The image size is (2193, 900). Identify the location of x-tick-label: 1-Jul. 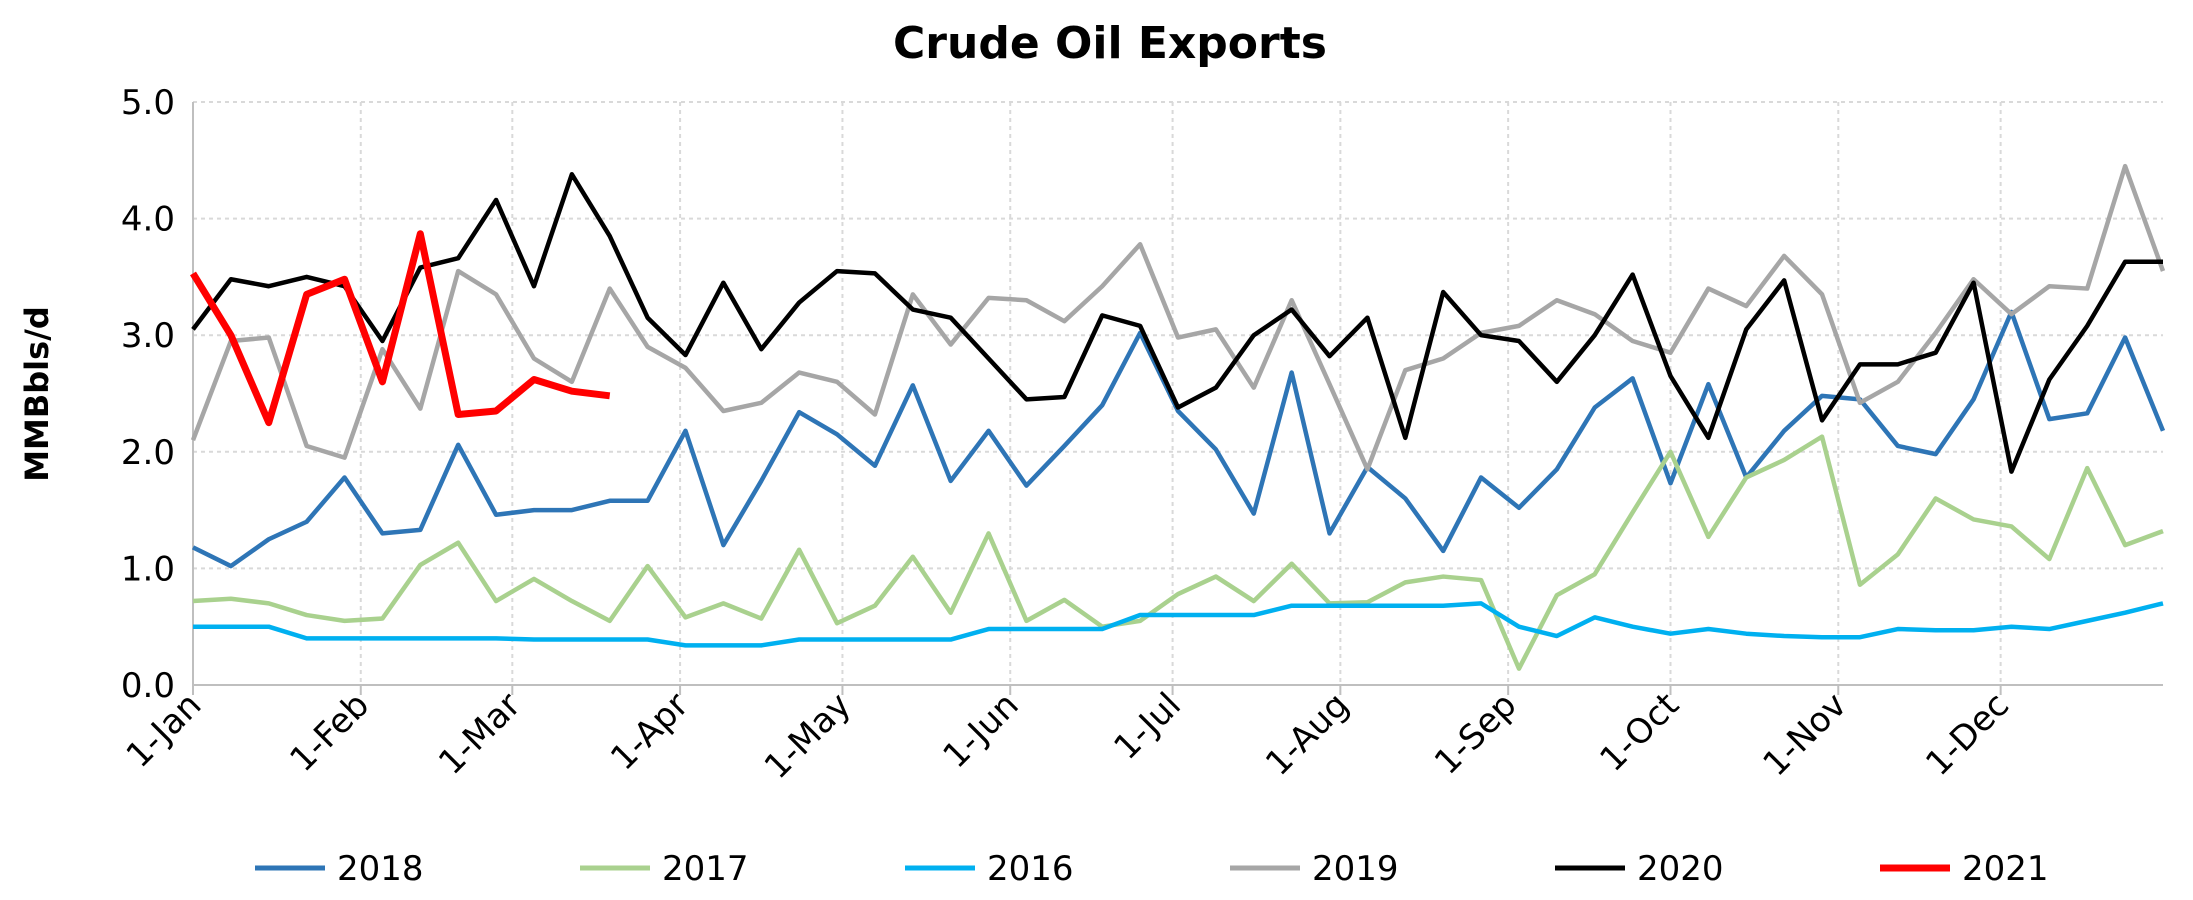
(1147, 726).